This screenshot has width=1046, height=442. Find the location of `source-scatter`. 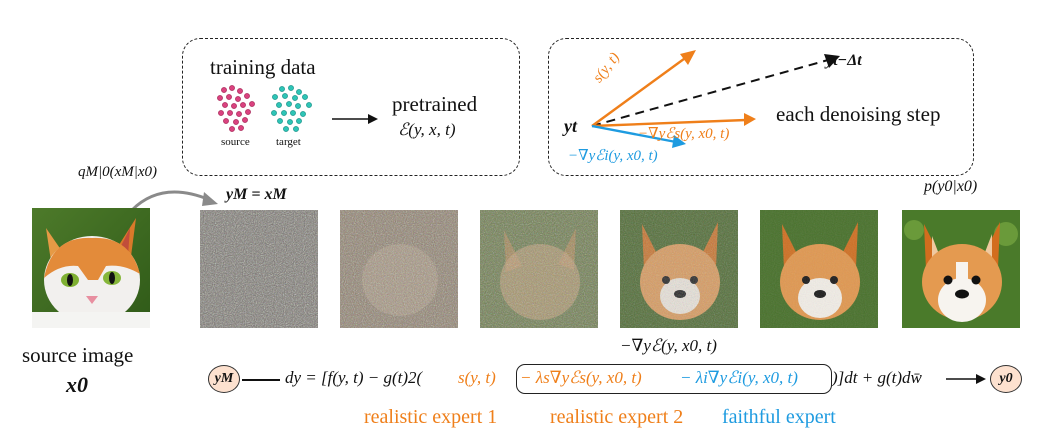

source-scatter is located at coordinates (236, 108).